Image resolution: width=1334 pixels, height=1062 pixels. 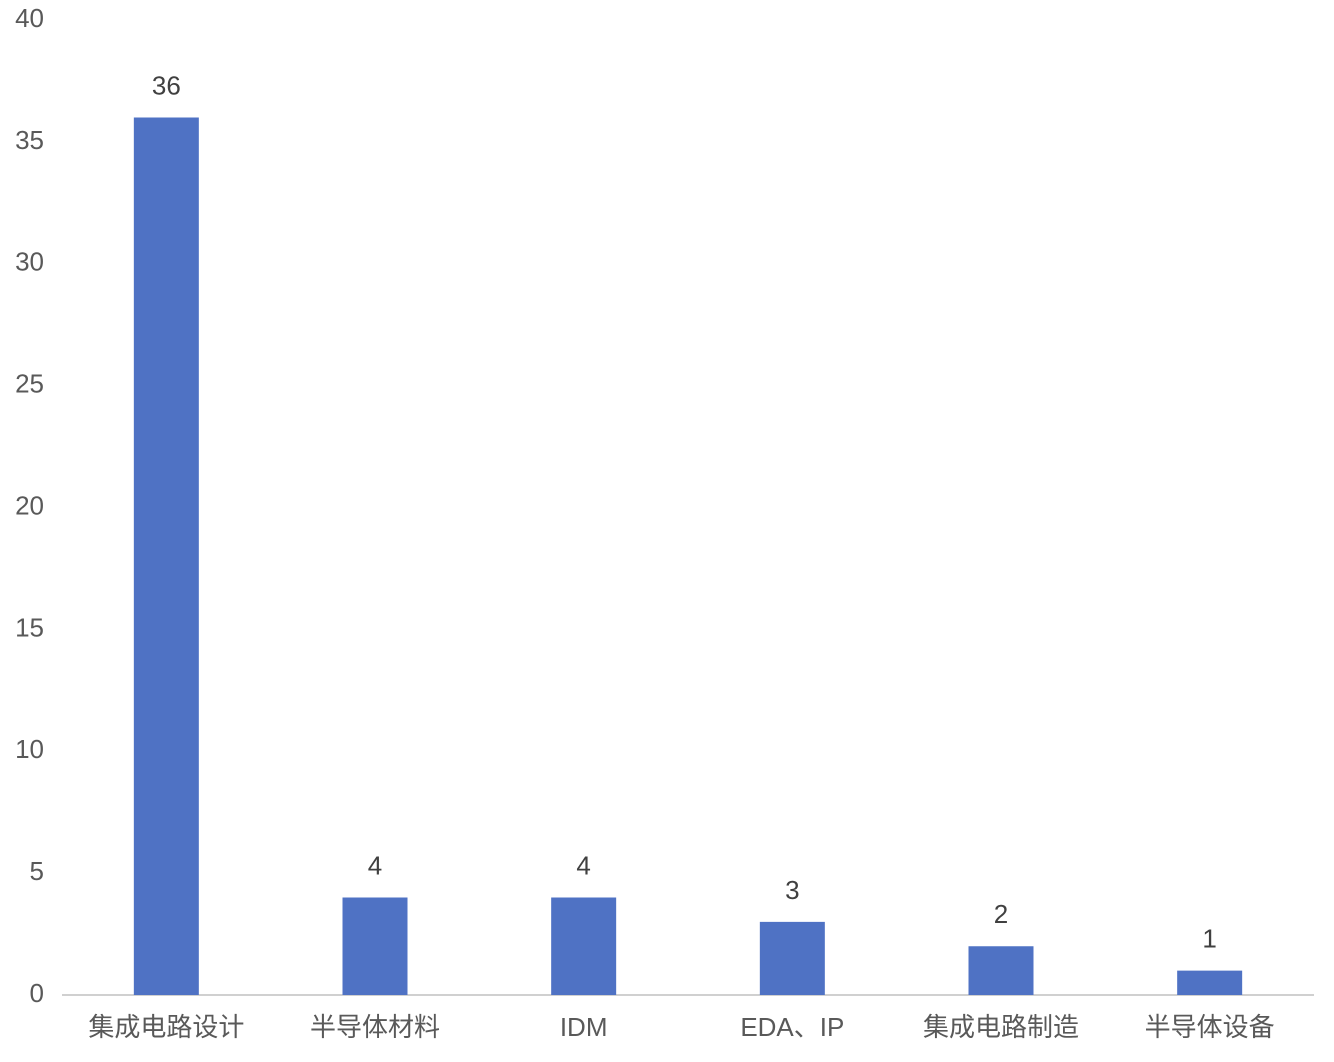 What do you see at coordinates (29, 18) in the screenshot?
I see `y-tick-label: 40` at bounding box center [29, 18].